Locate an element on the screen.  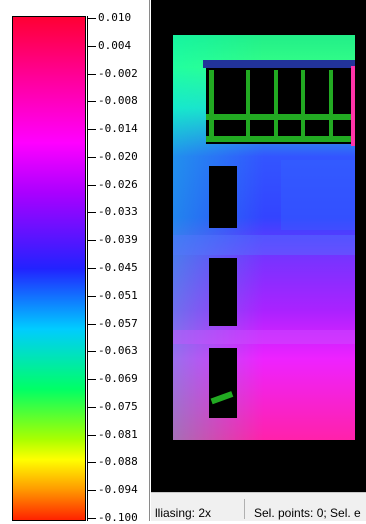
selection-status: Sel. points: 0; Sel. e is located at coordinates (307, 513).